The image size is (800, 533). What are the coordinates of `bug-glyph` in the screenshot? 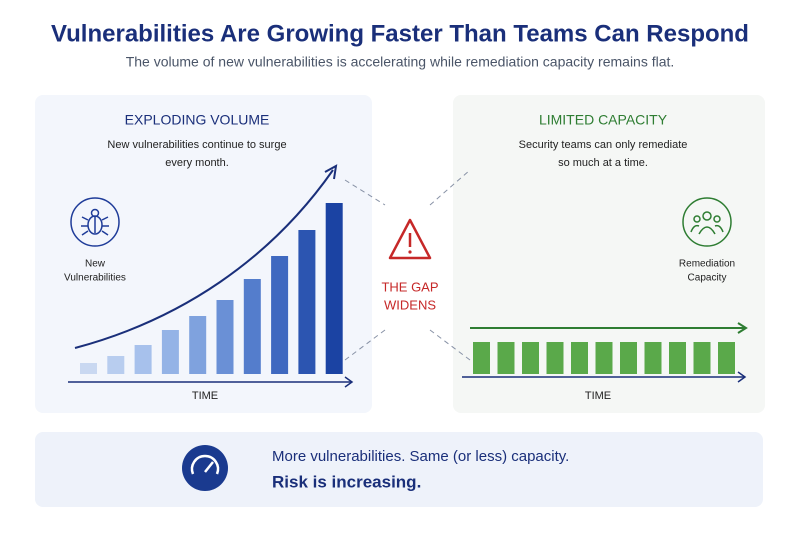 It's located at (95, 222).